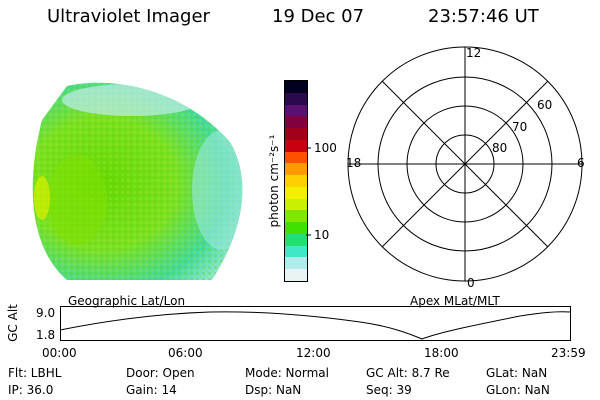 The width and height of the screenshot is (600, 400). What do you see at coordinates (185, 353) in the screenshot?
I see `timeline-xtick-06: 06:00` at bounding box center [185, 353].